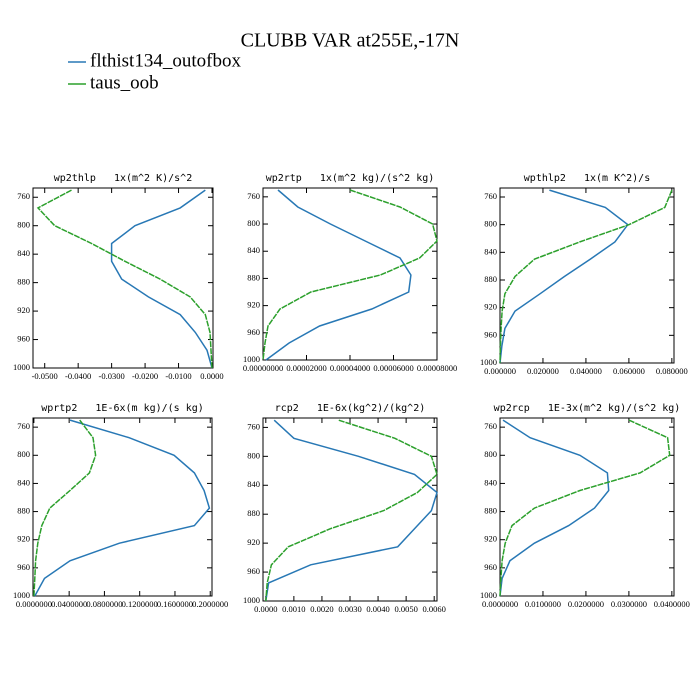 This screenshot has height=700, width=700. What do you see at coordinates (78, 376) in the screenshot?
I see `x-tick-label: -0.0400` at bounding box center [78, 376].